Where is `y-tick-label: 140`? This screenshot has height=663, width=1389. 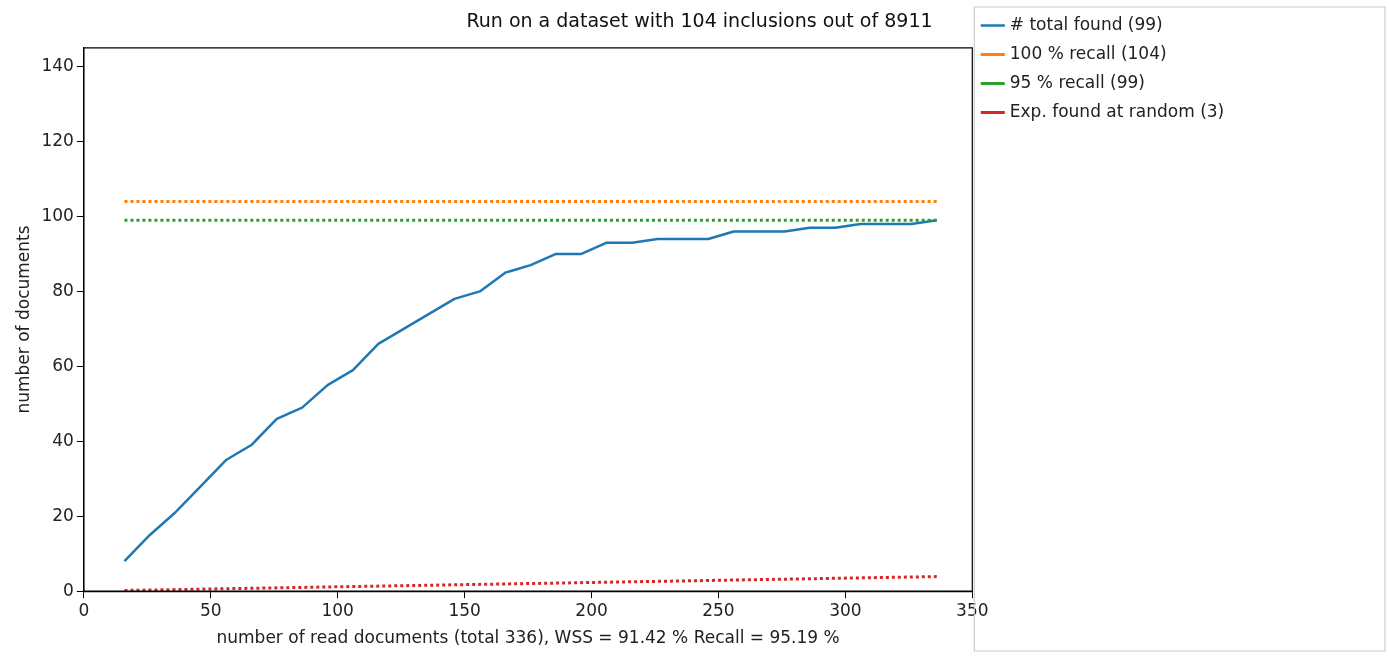
y-tick-label: 140 is located at coordinates (57, 64).